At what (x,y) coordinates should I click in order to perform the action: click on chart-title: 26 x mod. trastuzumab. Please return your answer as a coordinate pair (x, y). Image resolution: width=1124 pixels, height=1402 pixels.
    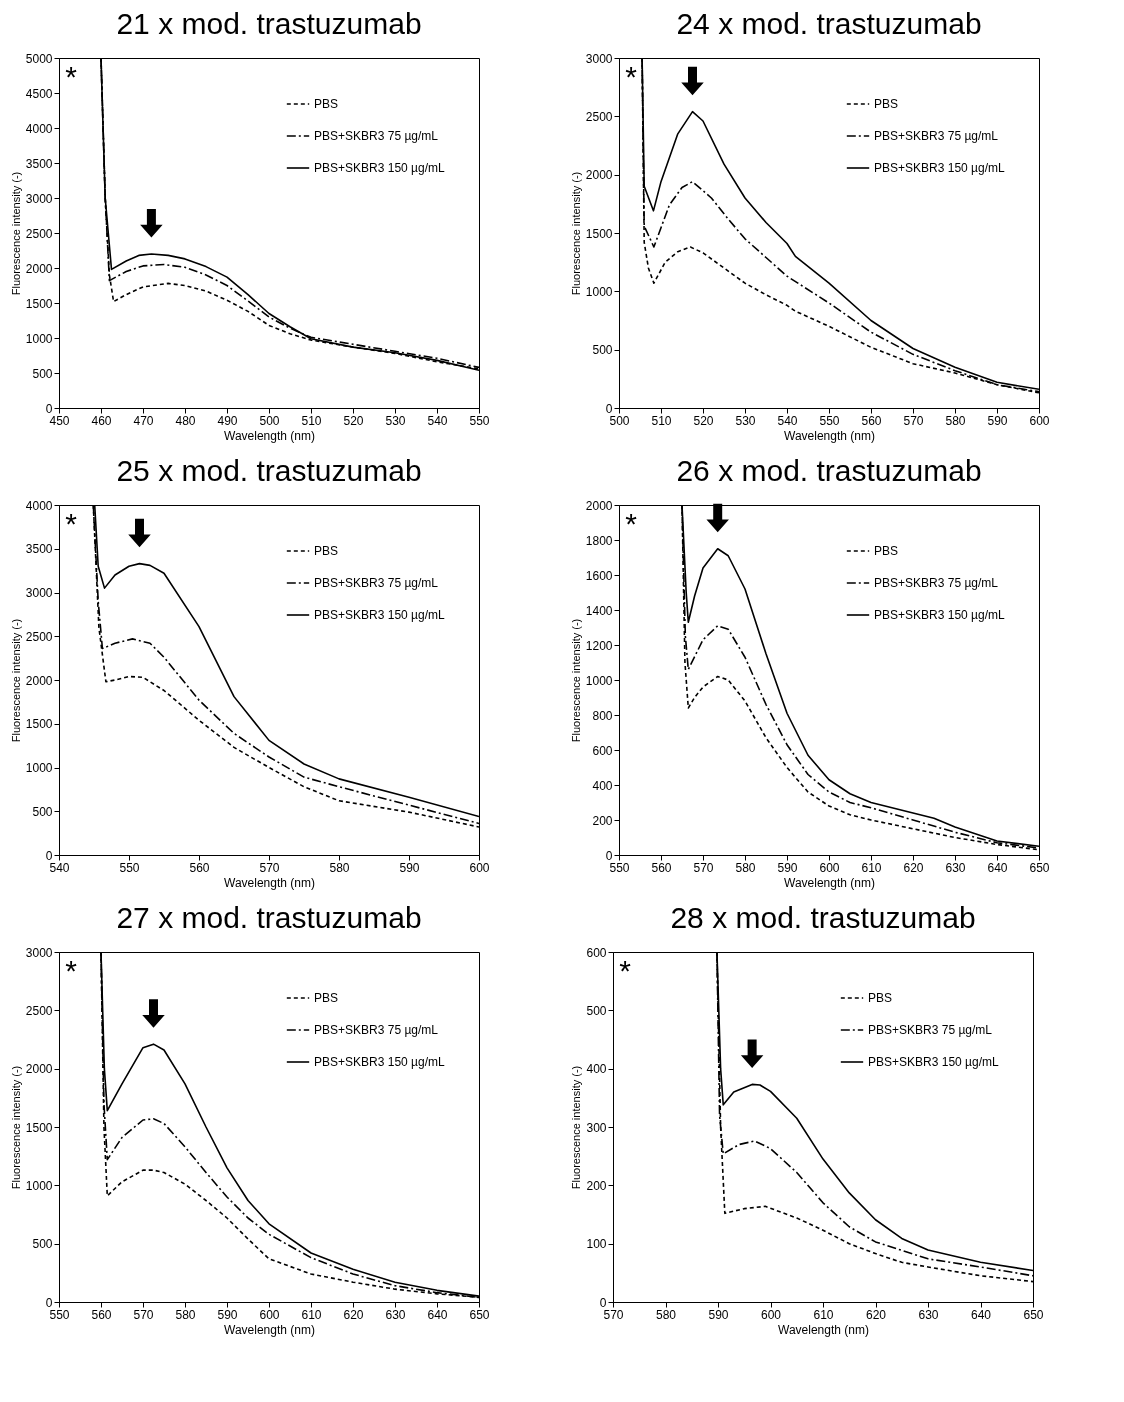
    Looking at the image, I should click on (829, 470).